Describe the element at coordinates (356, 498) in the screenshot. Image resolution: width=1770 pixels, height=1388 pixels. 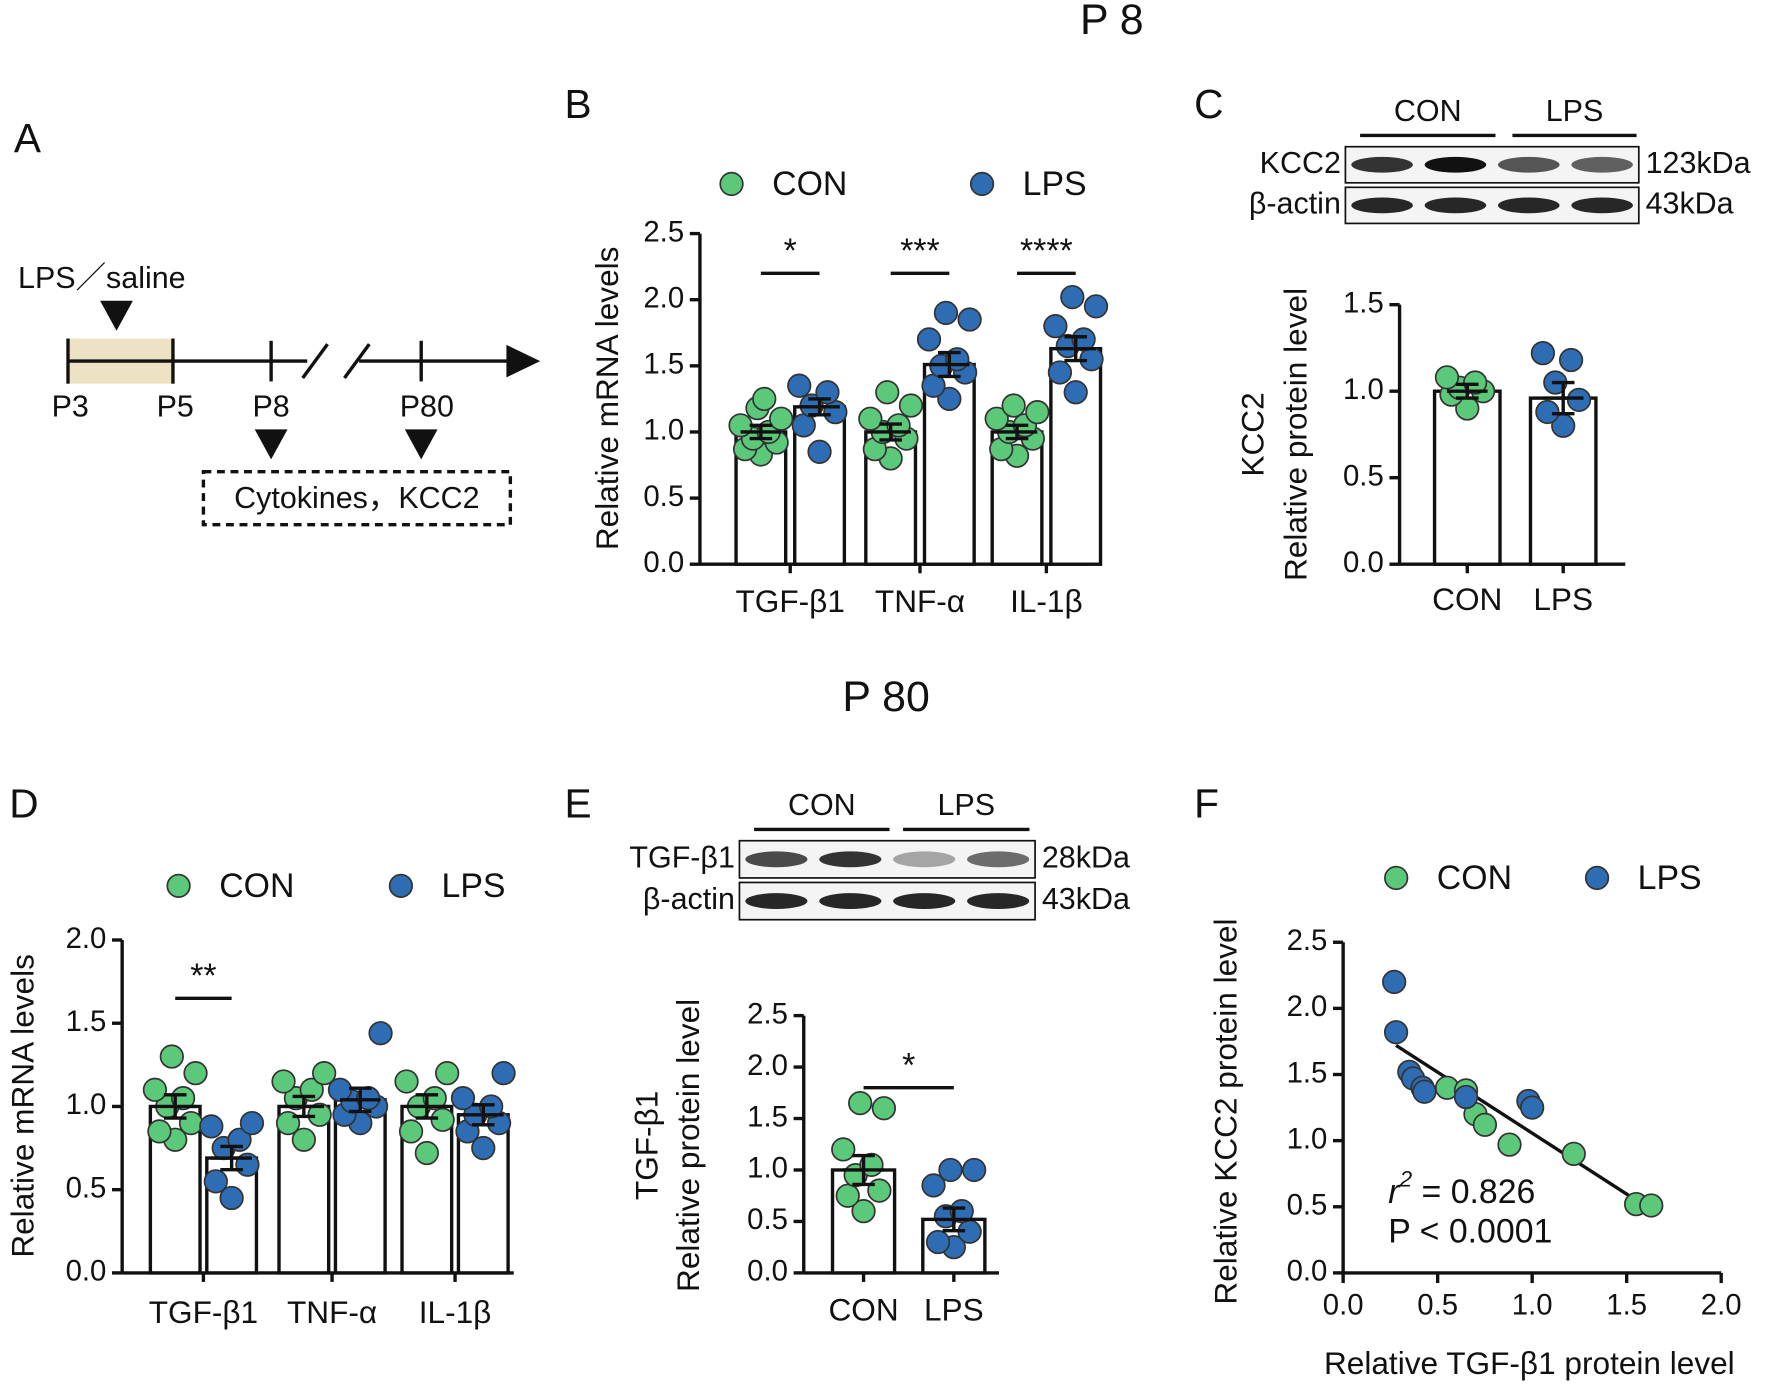
I see `timeline-label: Cytokines，KCC2` at that location.